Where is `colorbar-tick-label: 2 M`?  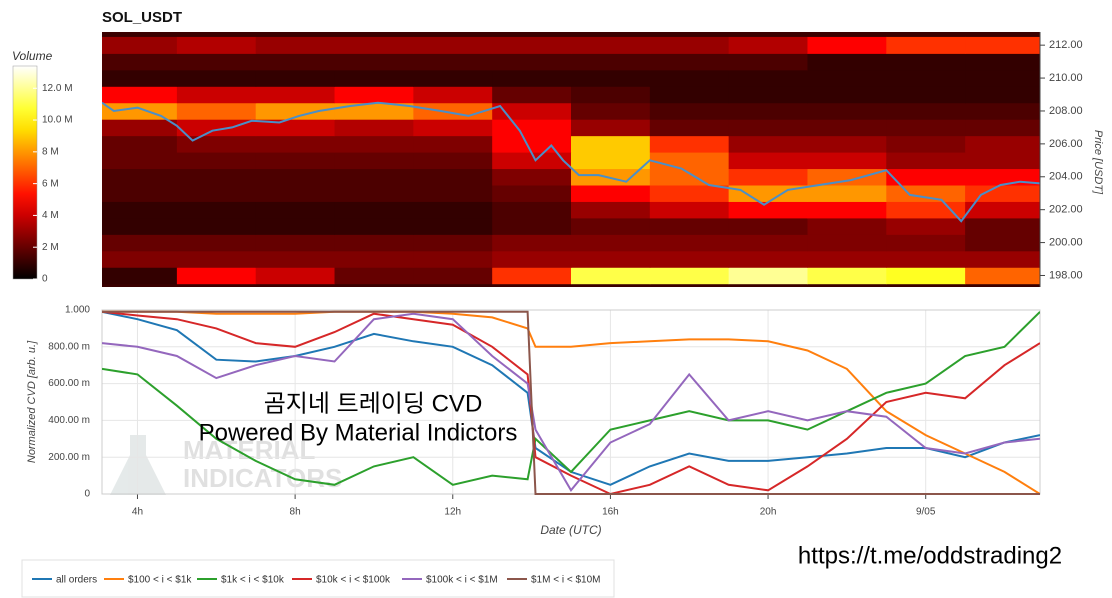
colorbar-tick-label: 2 M is located at coordinates (50, 247).